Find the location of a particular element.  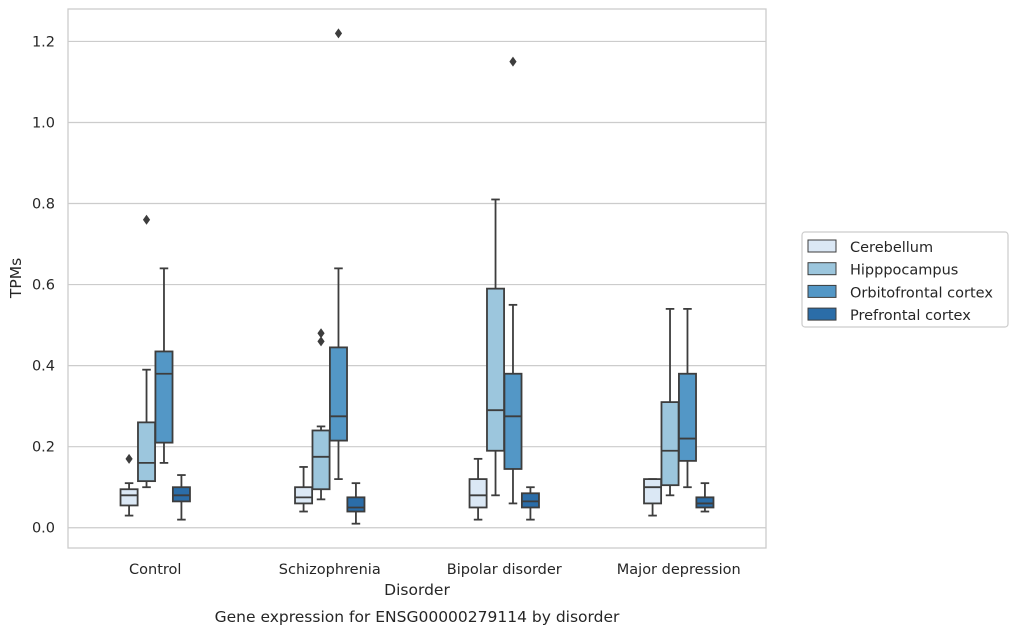

x-tick-label: Major depression is located at coordinates (679, 570).